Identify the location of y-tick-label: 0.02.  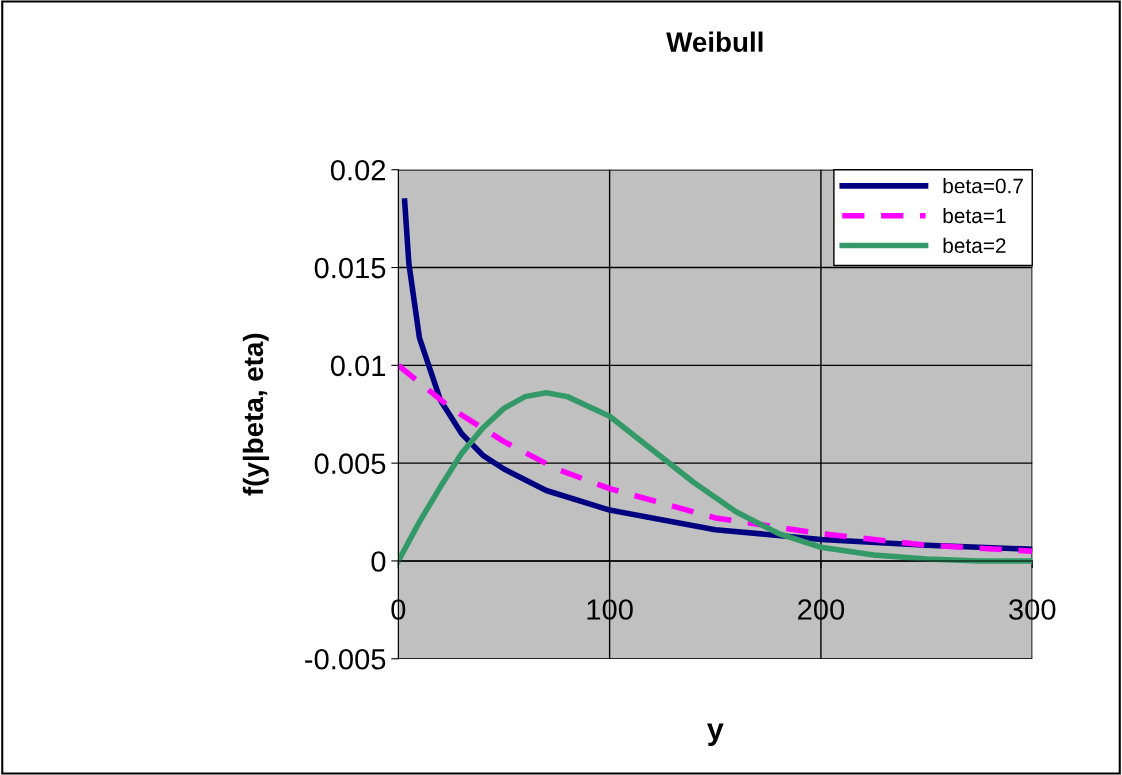
(358, 170).